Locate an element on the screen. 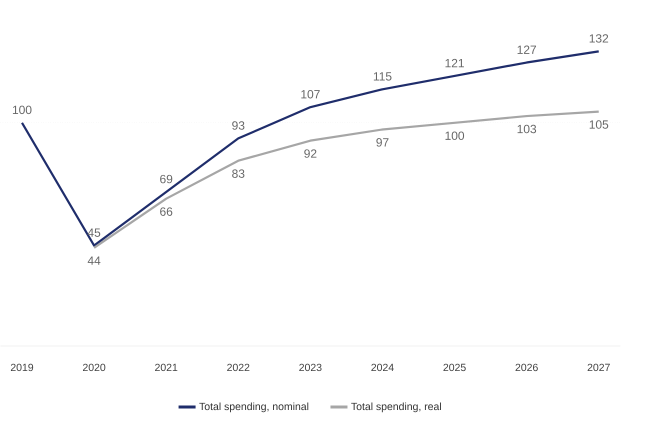 The width and height of the screenshot is (656, 421). x-tick-label: 2025 is located at coordinates (454, 368).